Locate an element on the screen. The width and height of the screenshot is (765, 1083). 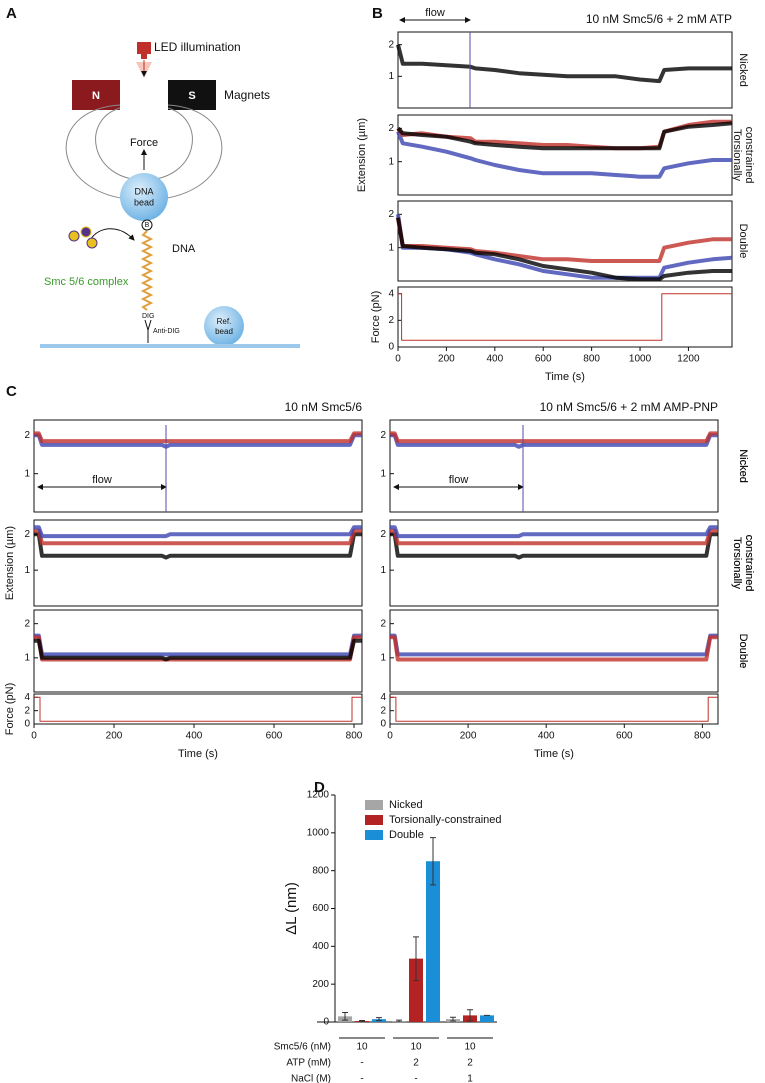
x-tick-label: 400 is located at coordinates (546, 736).